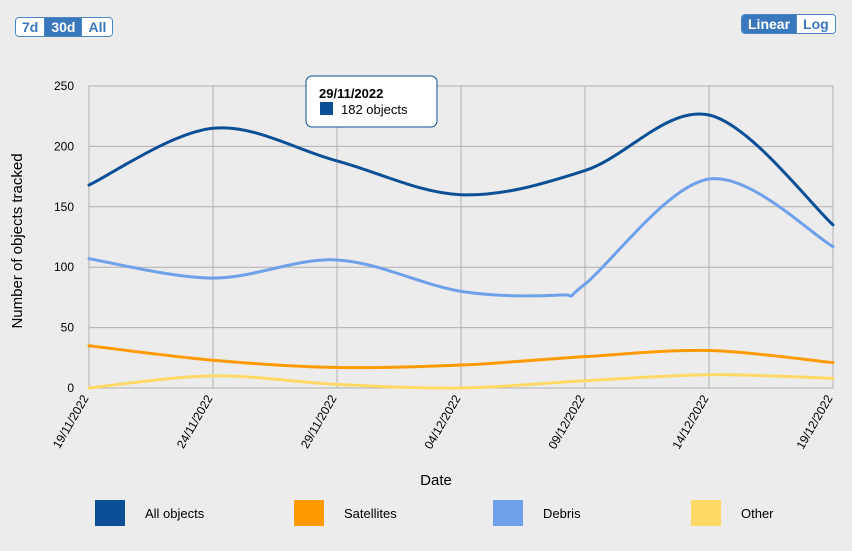 The width and height of the screenshot is (852, 551). What do you see at coordinates (436, 480) in the screenshot?
I see `x-axis-title: Date` at bounding box center [436, 480].